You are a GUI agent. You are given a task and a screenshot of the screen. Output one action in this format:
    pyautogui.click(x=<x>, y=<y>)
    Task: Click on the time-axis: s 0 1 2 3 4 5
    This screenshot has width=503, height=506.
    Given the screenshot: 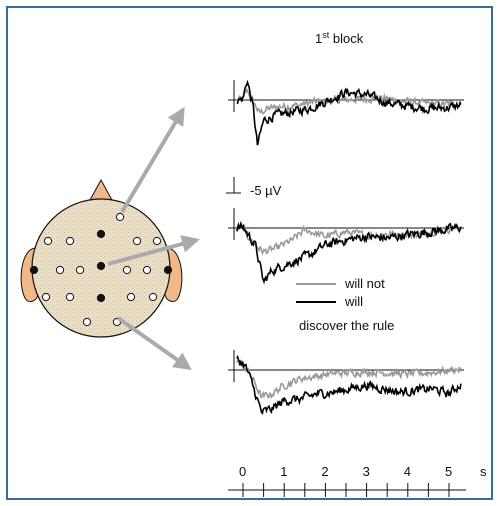 What is the action you would take?
    pyautogui.click(x=357, y=480)
    